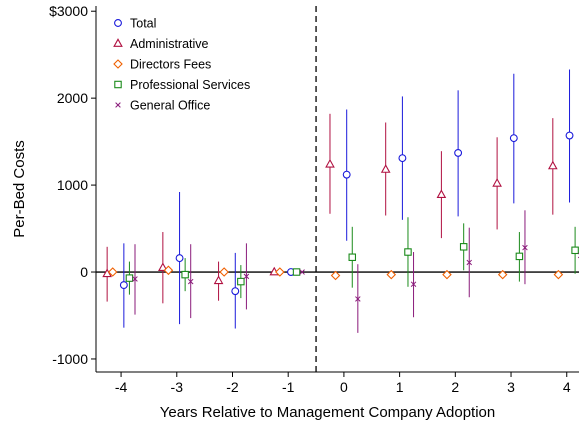 Image resolution: width=579 pixels, height=427 pixels. I want to click on y-tick-label: 2000, so click(72, 98).